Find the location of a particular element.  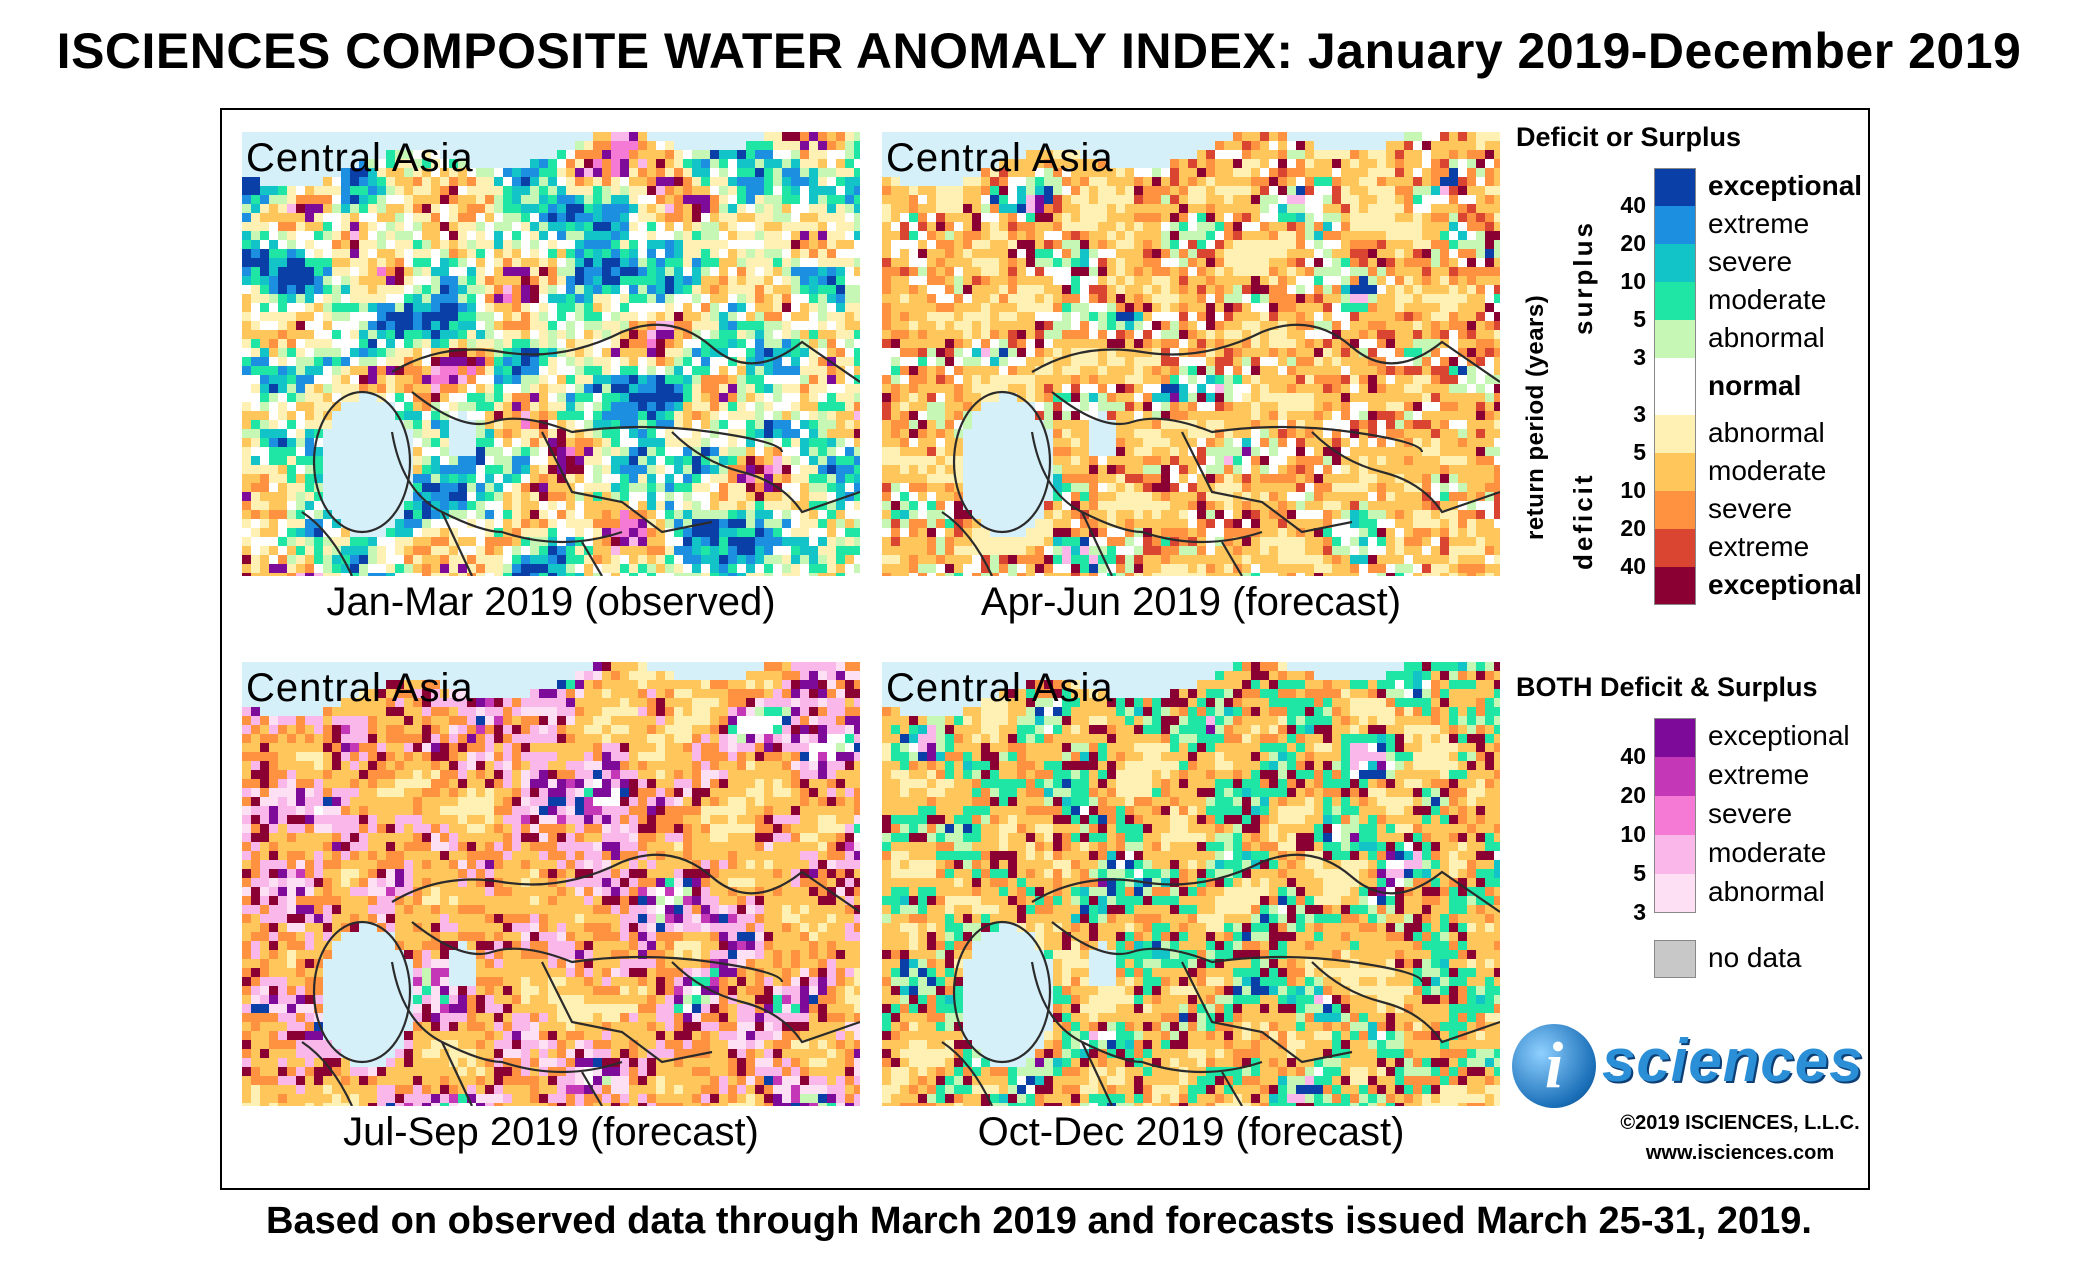

legend-label-normal: normal is located at coordinates (1755, 385).